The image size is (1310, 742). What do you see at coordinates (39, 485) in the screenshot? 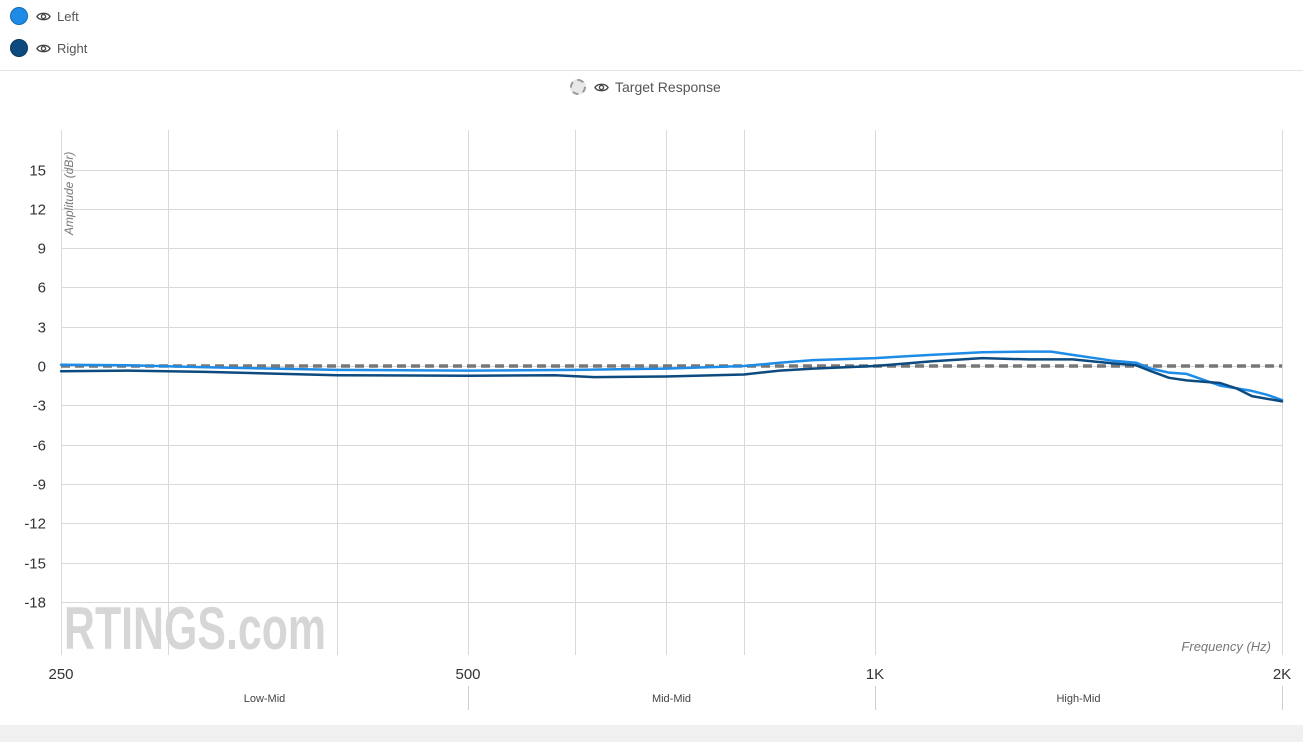
I see `y-tick-label: -9` at bounding box center [39, 485].